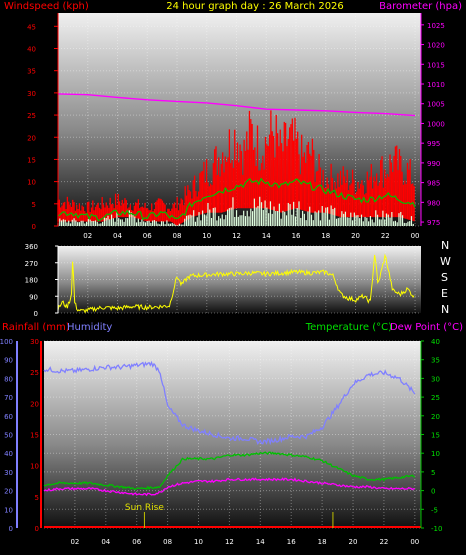  Describe the element at coordinates (89, 327) in the screenshot. I see `humidity-label: Humidity` at that location.